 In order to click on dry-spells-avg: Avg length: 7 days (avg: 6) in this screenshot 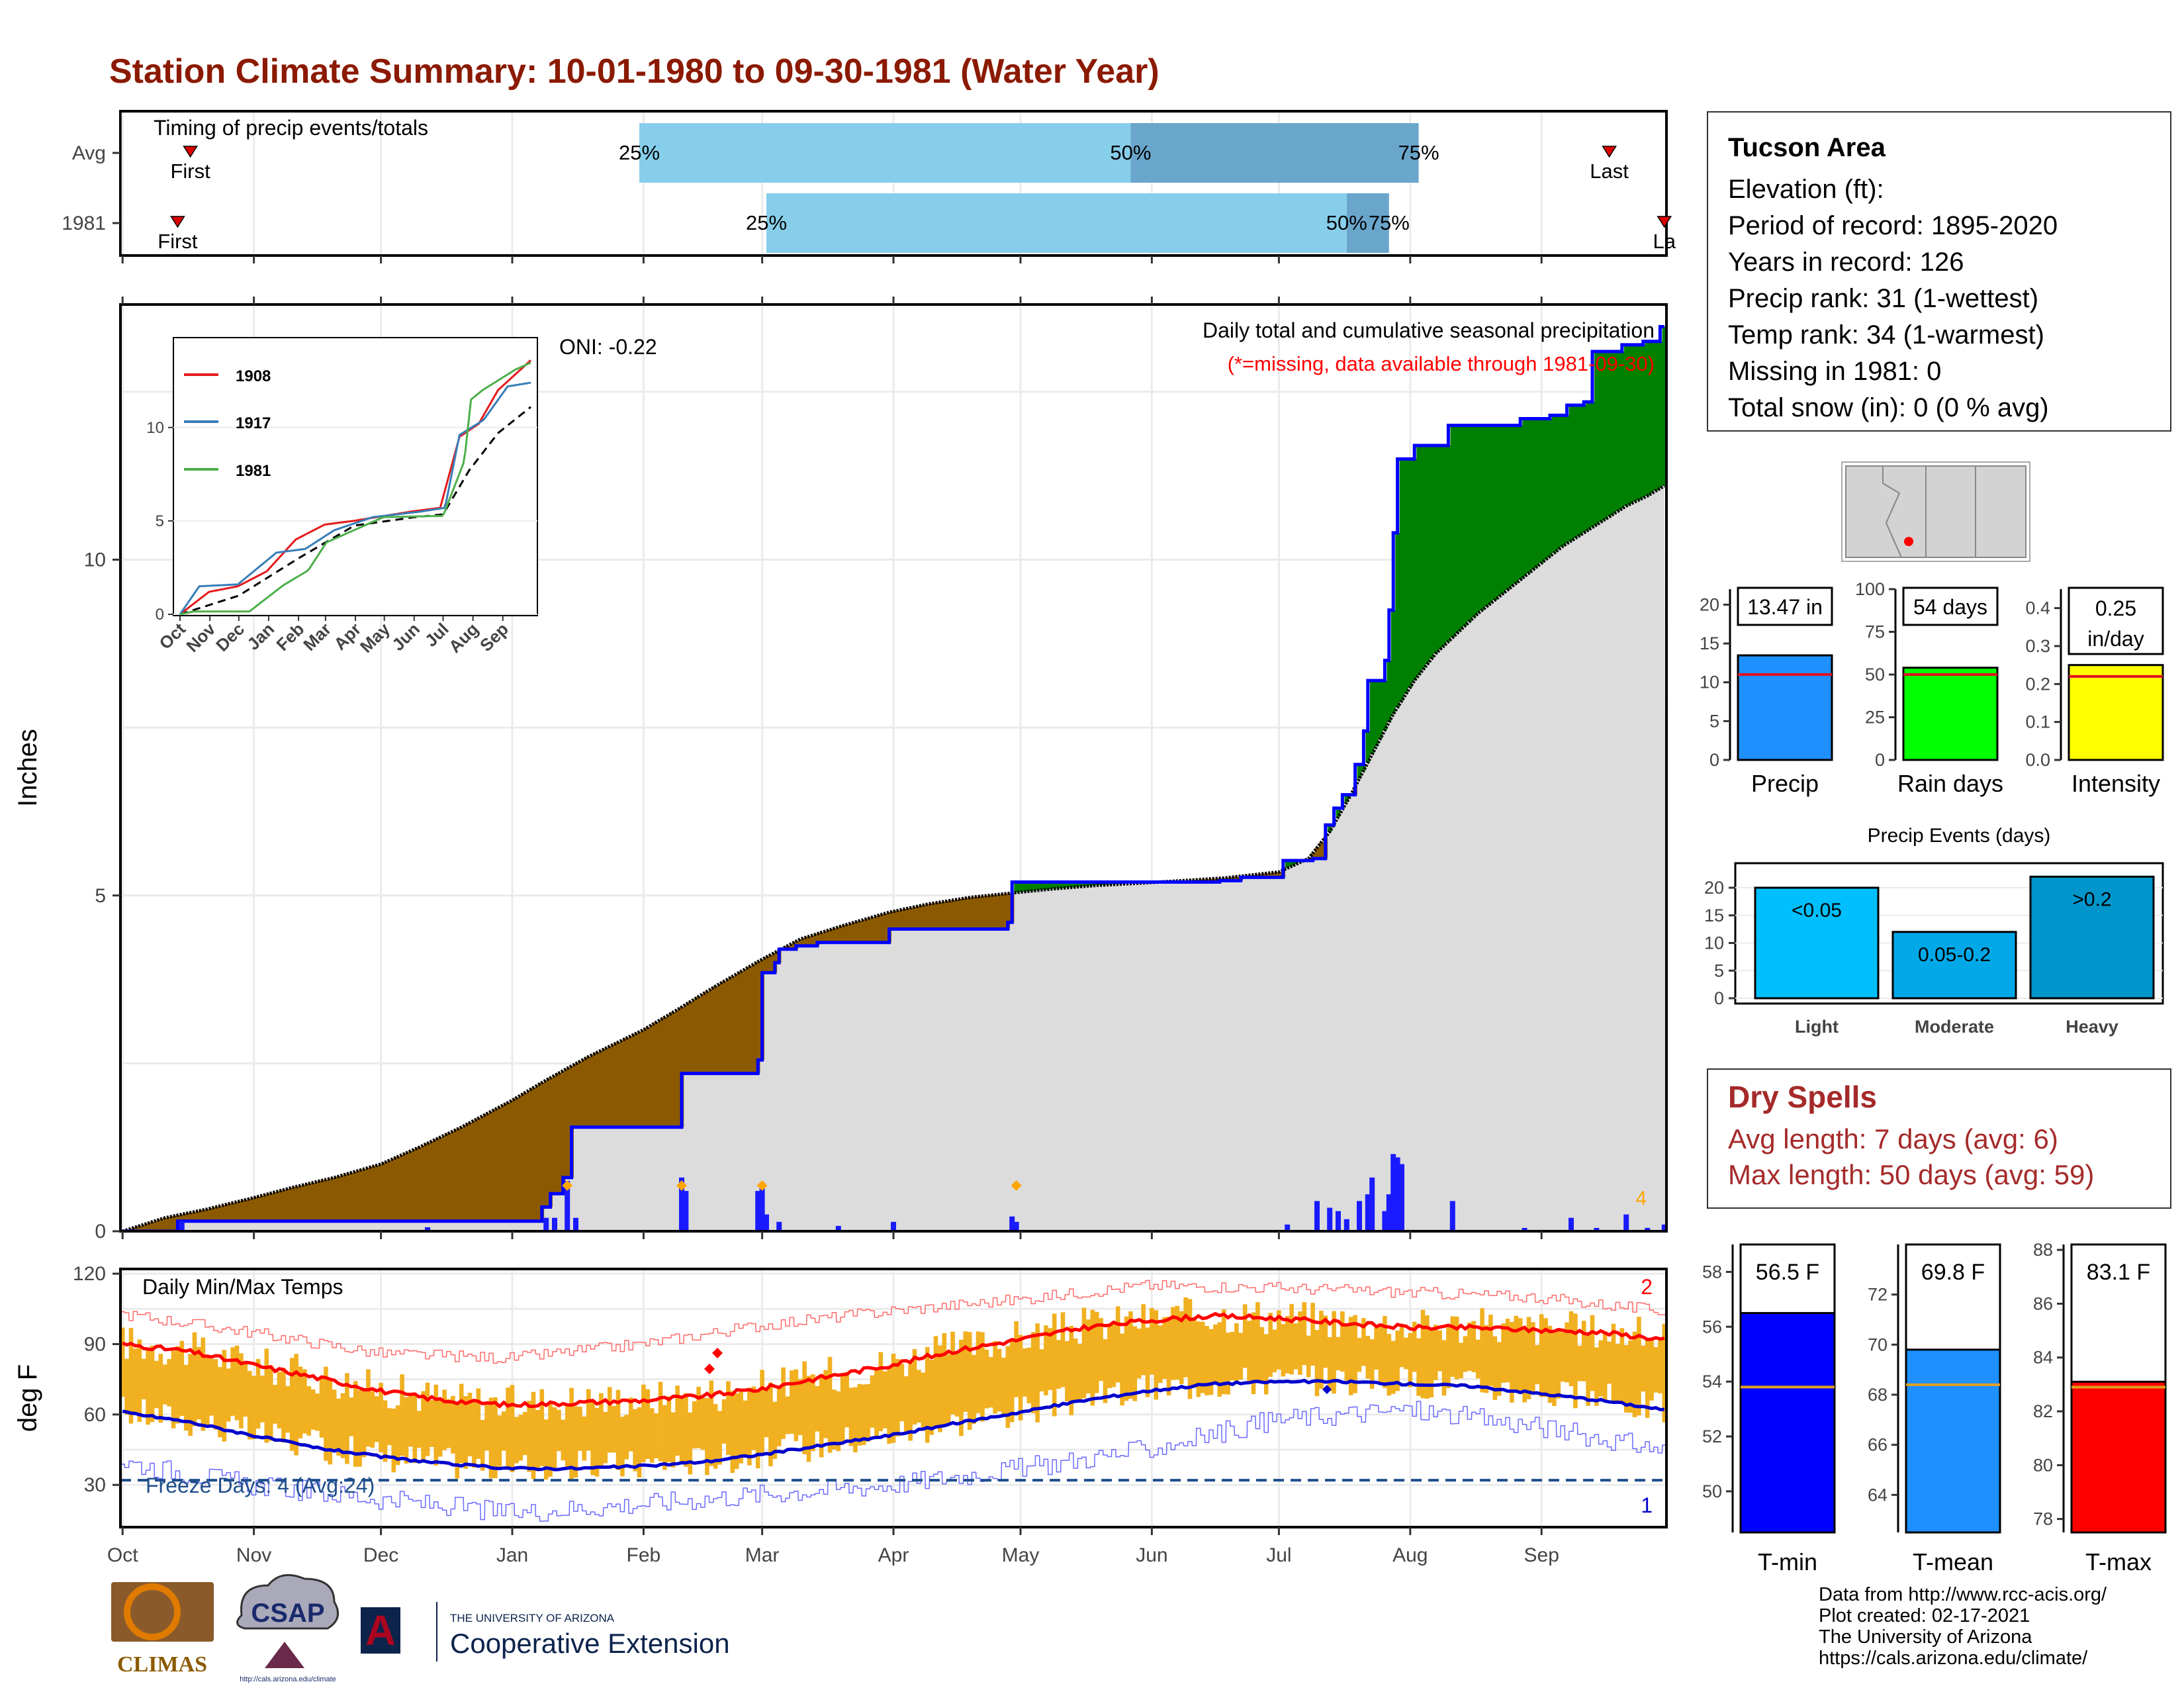, I will do `click(1893, 1138)`.